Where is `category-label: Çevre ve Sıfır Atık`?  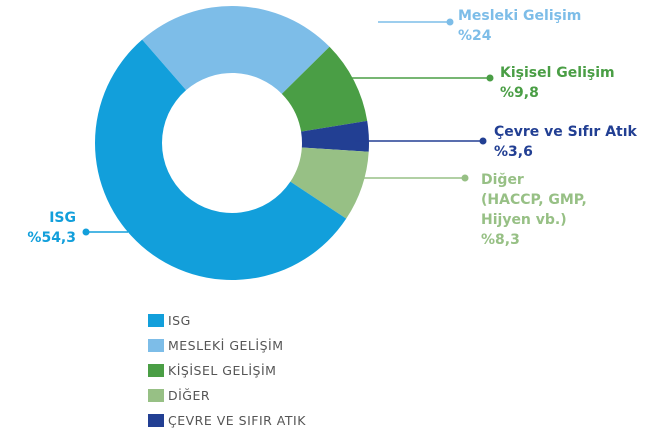 category-label: Çevre ve Sıfır Atık is located at coordinates (565, 132).